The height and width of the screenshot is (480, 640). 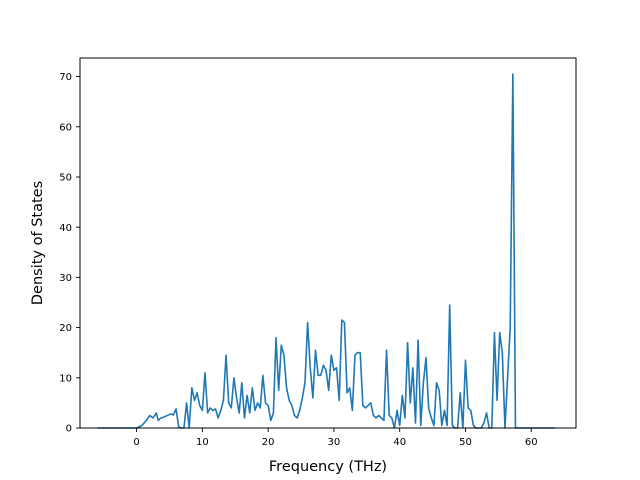 I want to click on x-tick-label: 10, so click(x=202, y=442).